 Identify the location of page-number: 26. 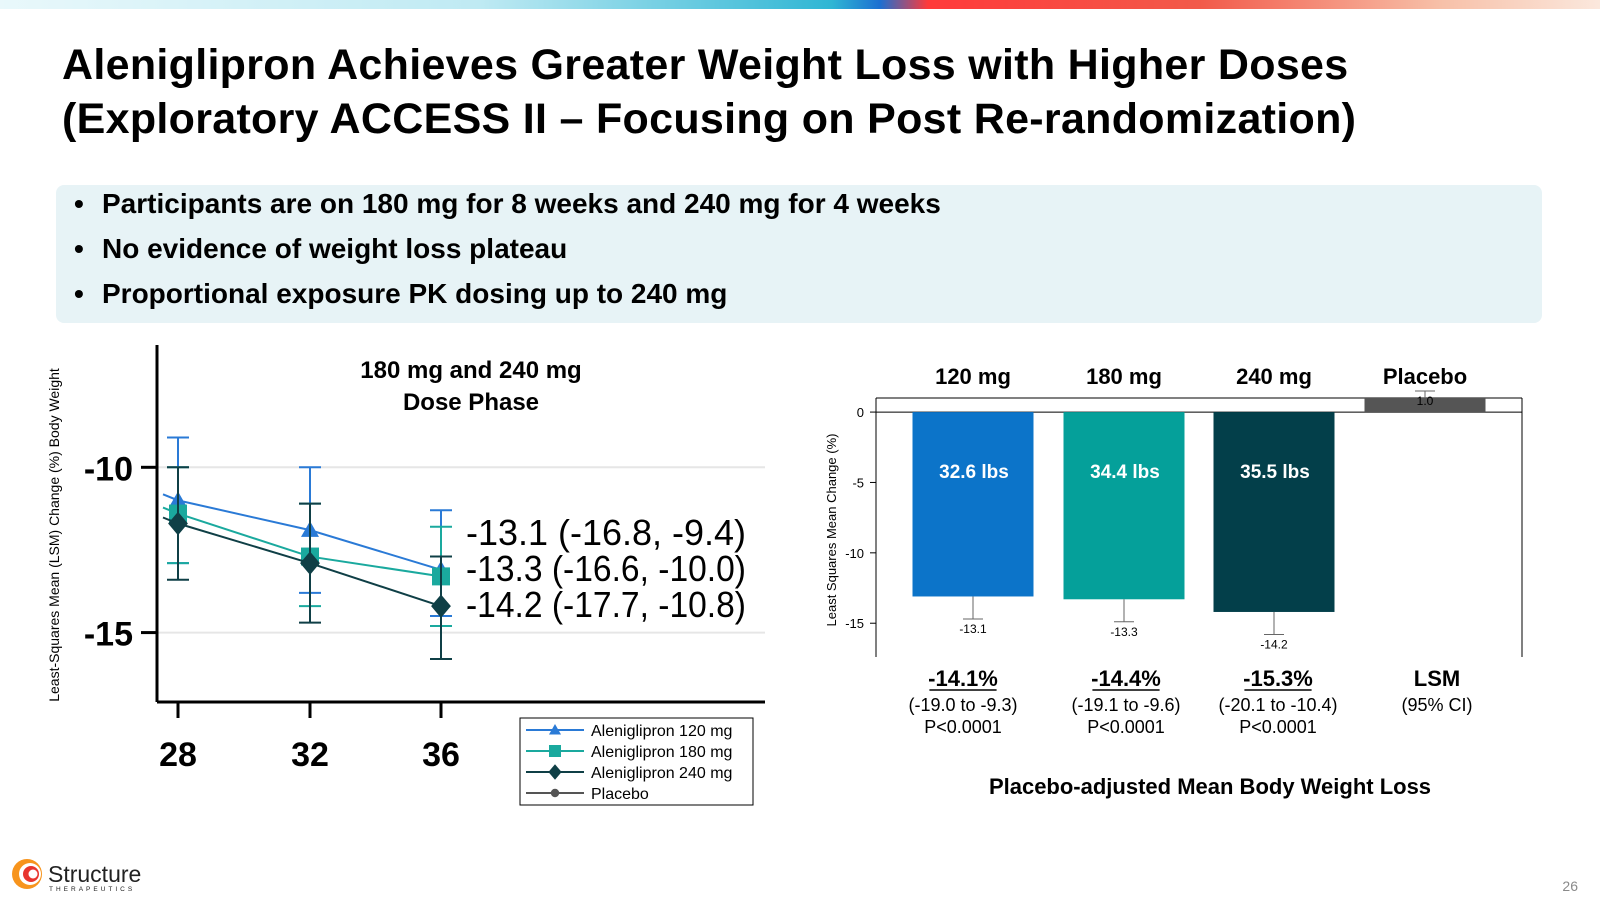
(1570, 886).